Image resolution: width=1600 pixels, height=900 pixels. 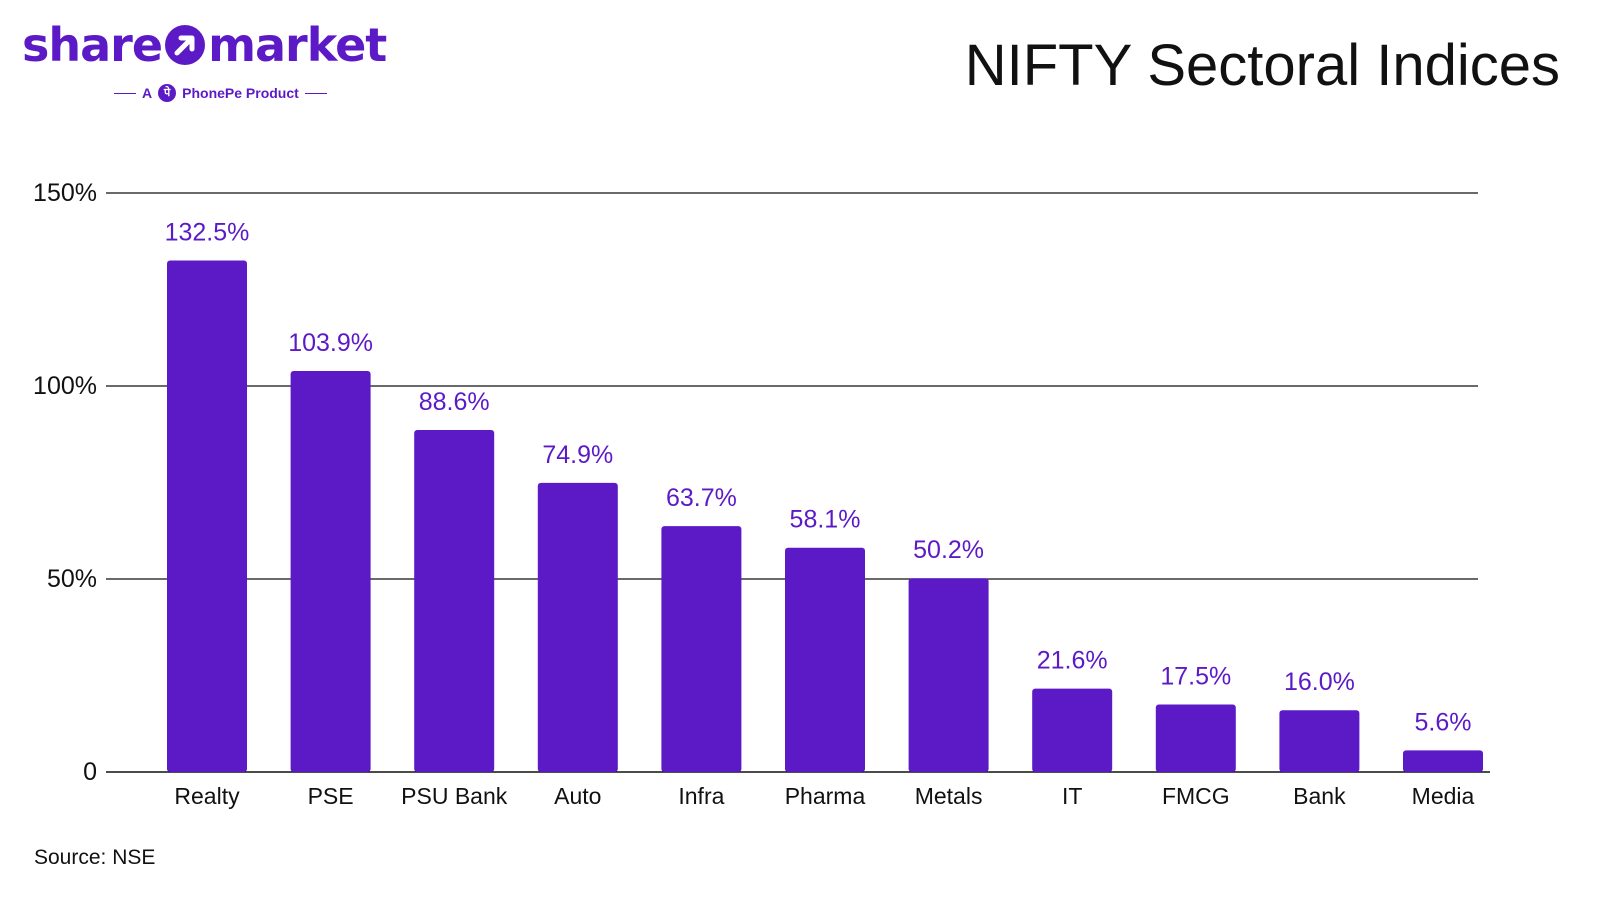 What do you see at coordinates (701, 796) in the screenshot?
I see `x-tick-label: Infra` at bounding box center [701, 796].